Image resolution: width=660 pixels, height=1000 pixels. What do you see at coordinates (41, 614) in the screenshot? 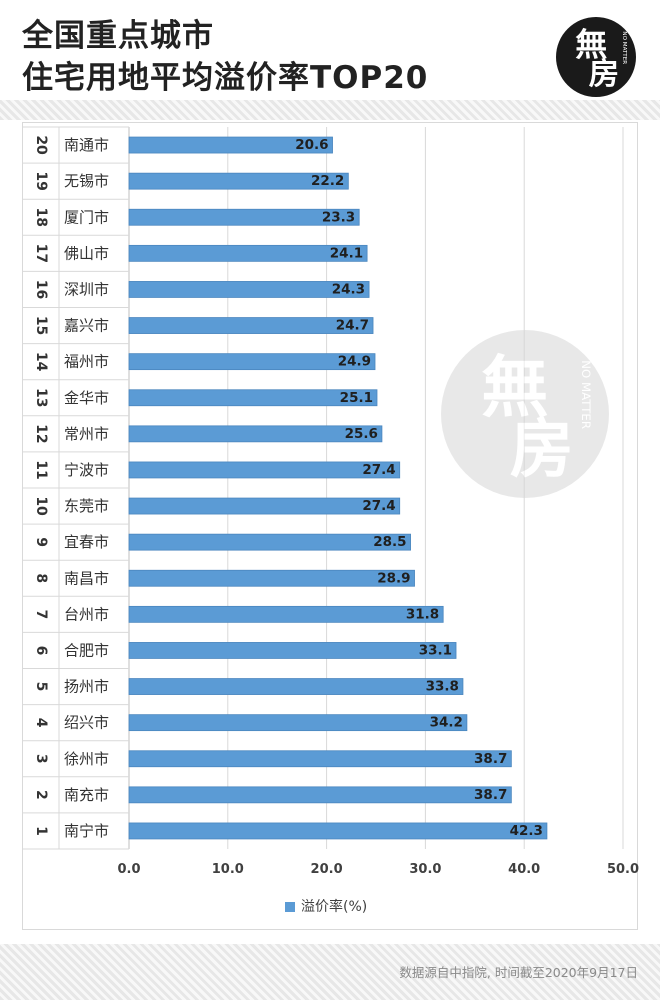
I see `rank-label: 7` at bounding box center [41, 614].